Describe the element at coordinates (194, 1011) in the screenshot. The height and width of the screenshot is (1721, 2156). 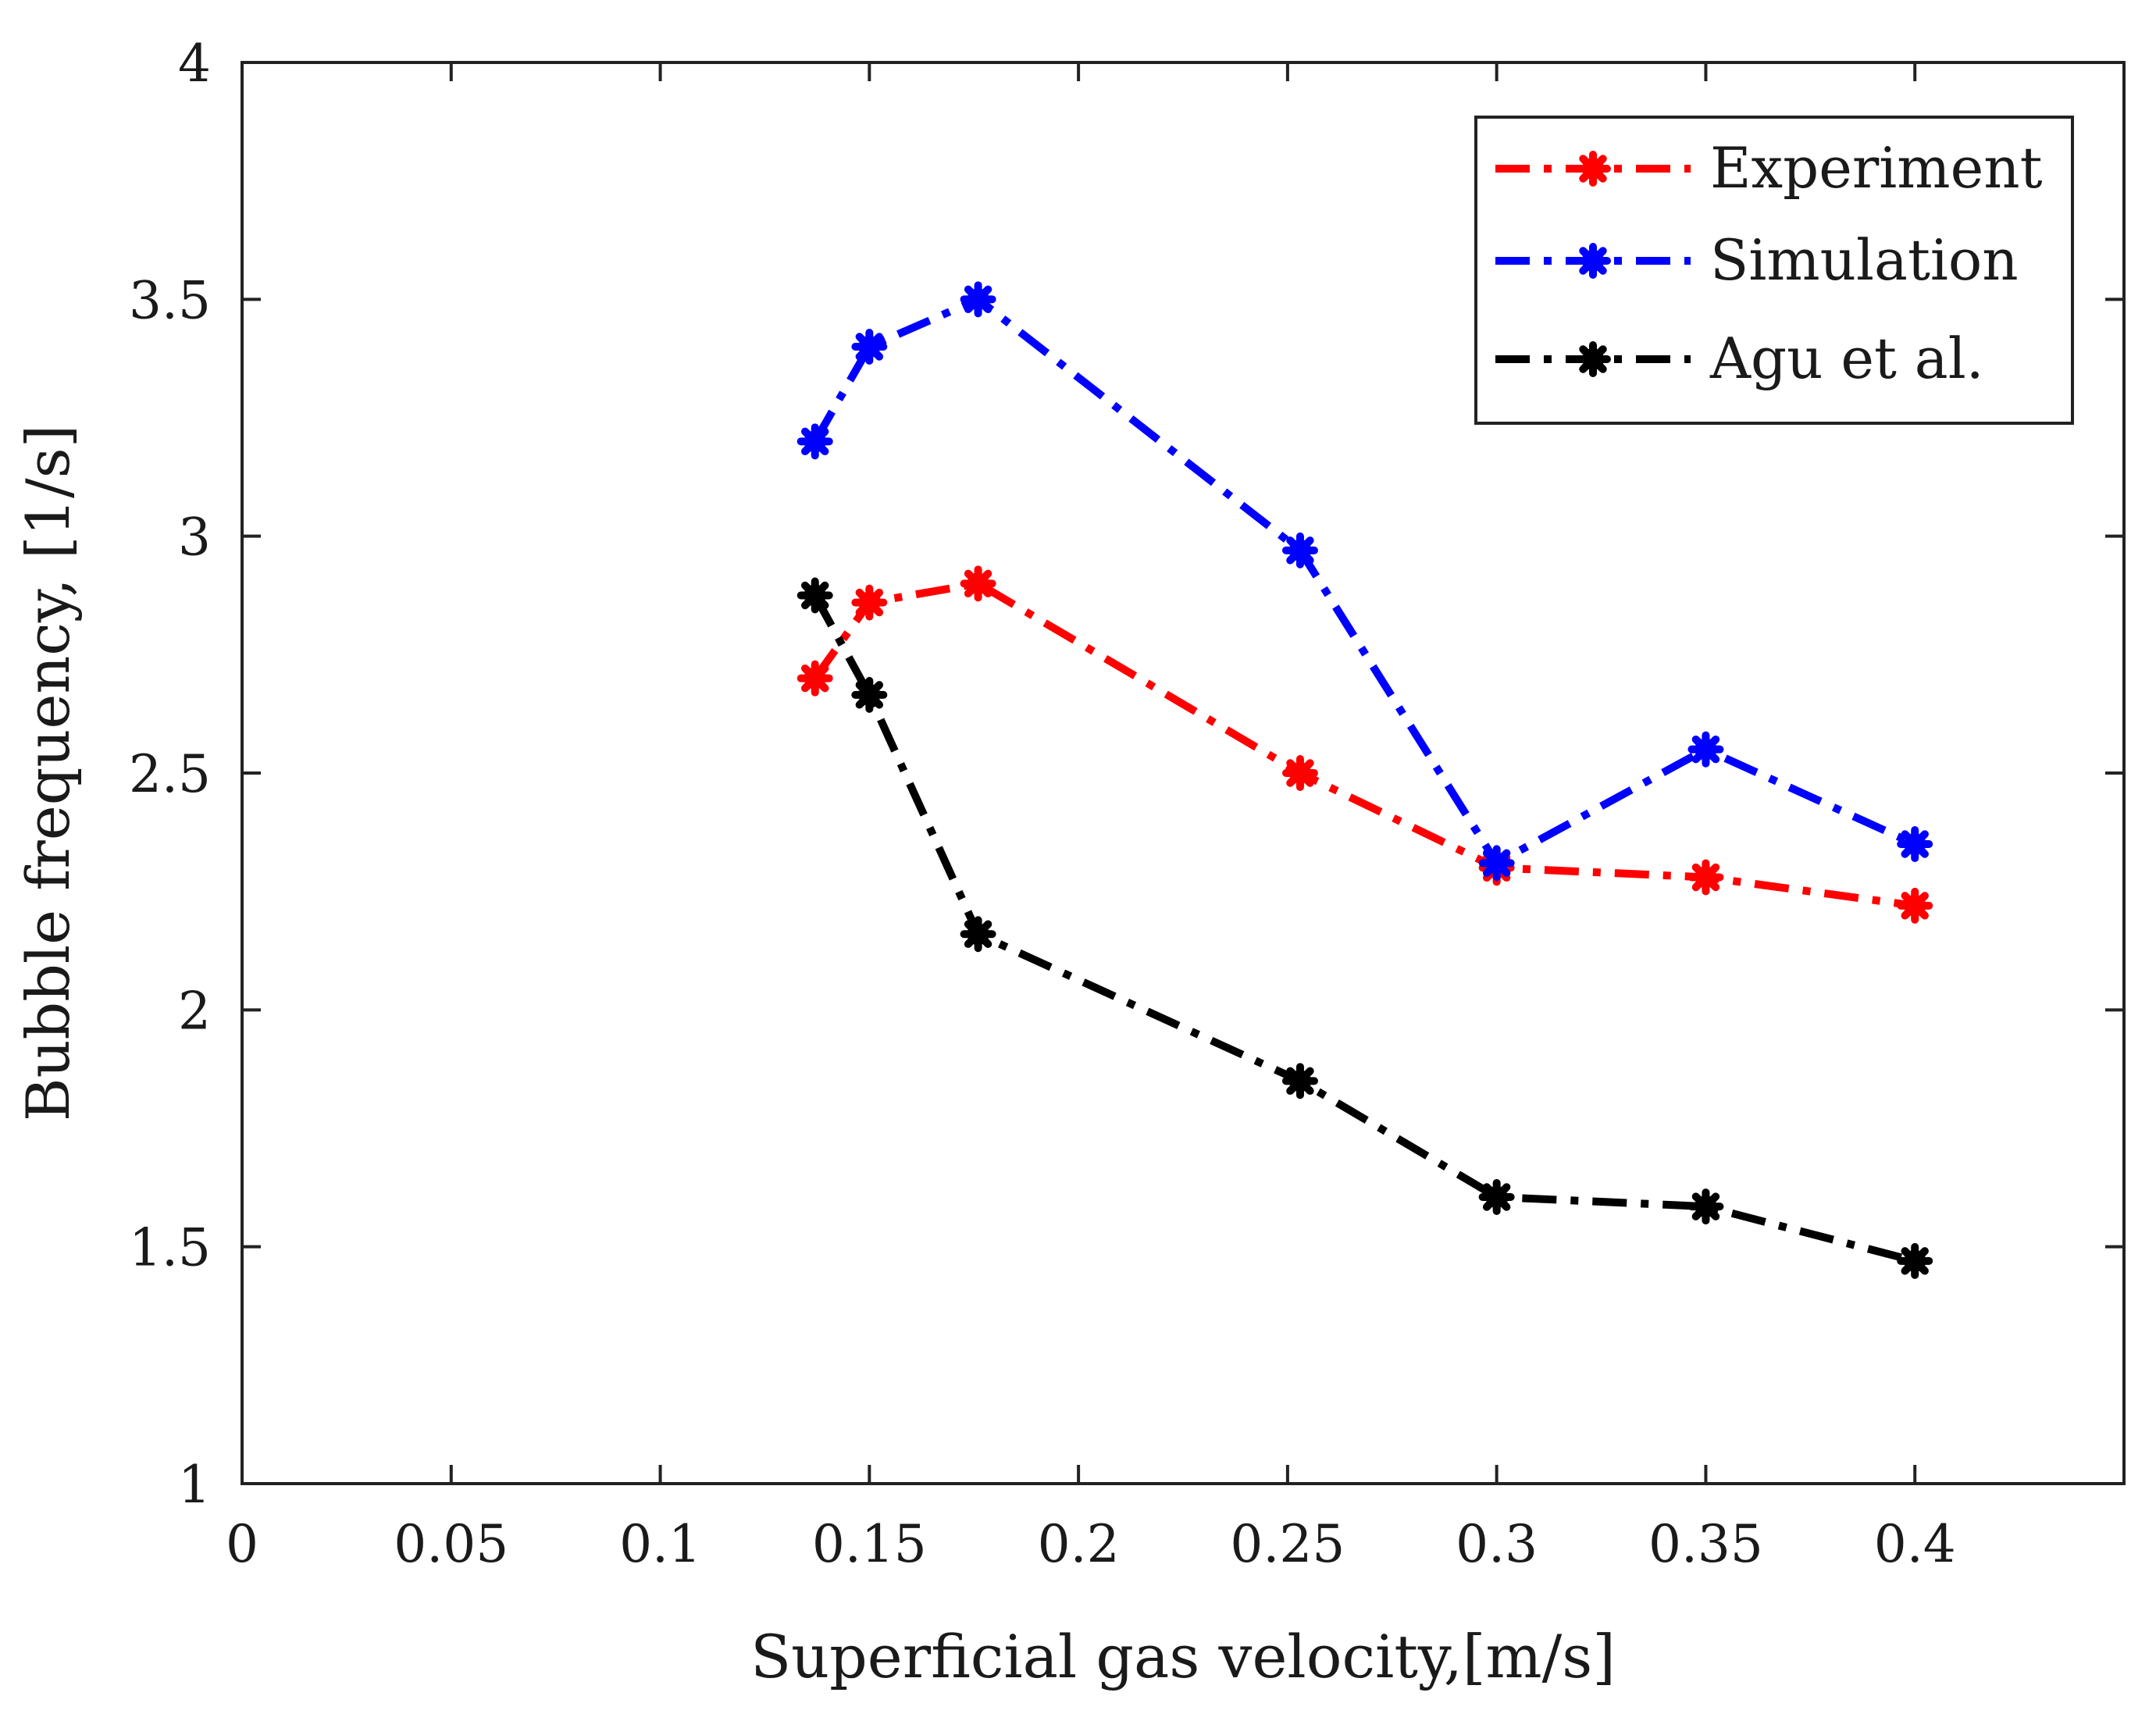
I see `y-tick-label: 2` at that location.